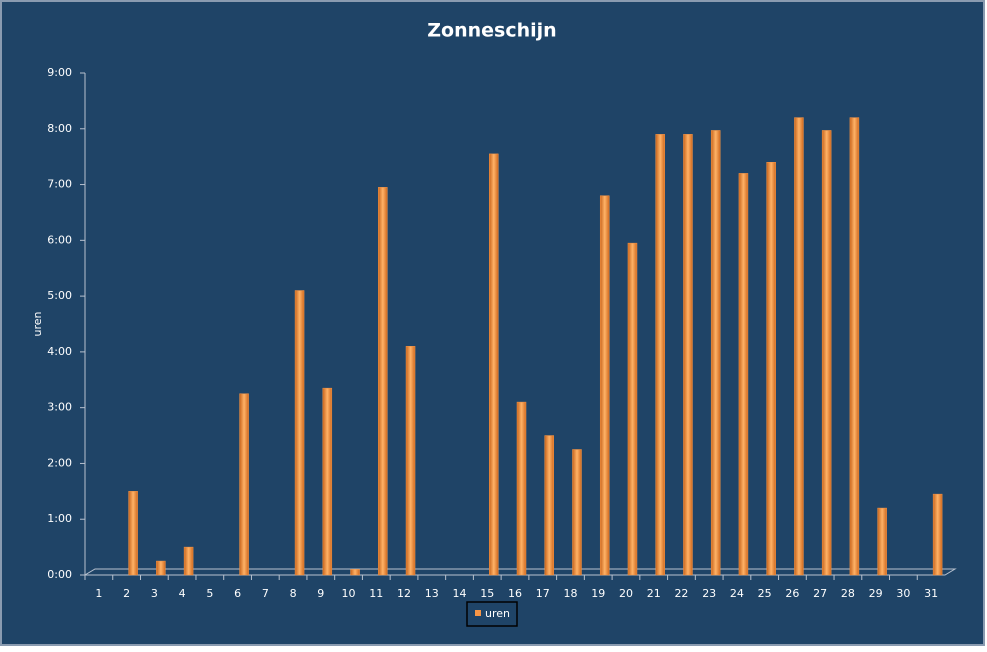 The width and height of the screenshot is (987, 652). Describe the element at coordinates (876, 593) in the screenshot. I see `x-tick-label: 29` at that location.